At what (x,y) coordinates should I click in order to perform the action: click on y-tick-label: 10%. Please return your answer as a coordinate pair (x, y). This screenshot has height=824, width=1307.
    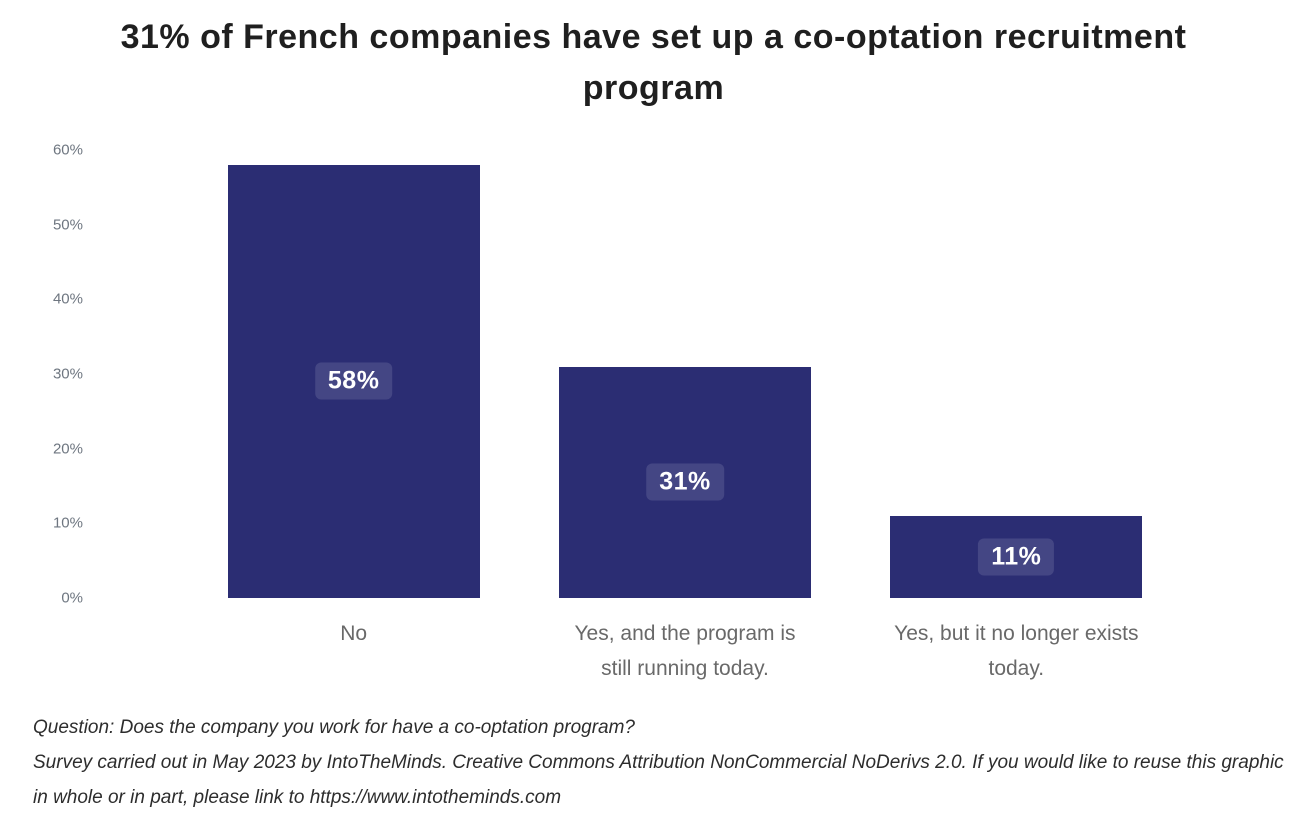
    Looking at the image, I should click on (67, 523).